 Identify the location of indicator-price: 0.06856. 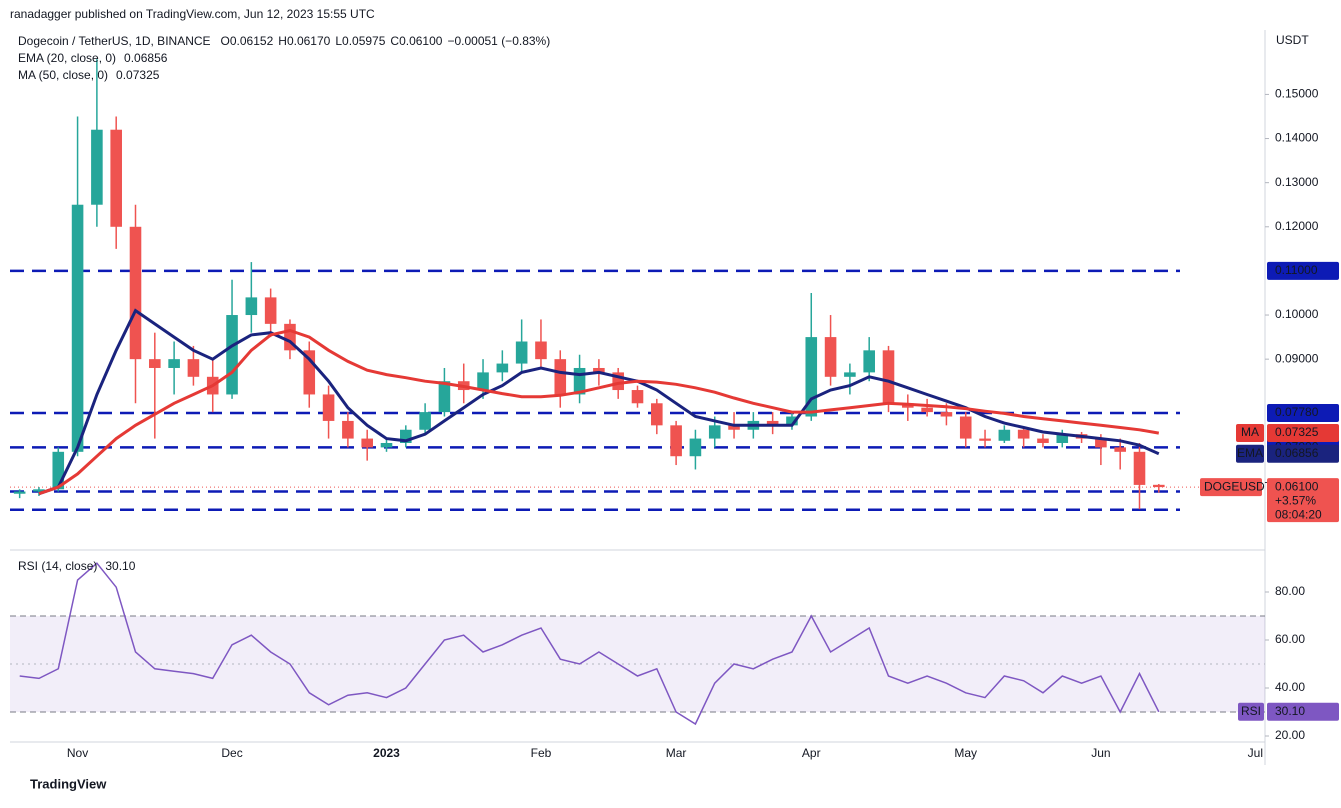
(1297, 453).